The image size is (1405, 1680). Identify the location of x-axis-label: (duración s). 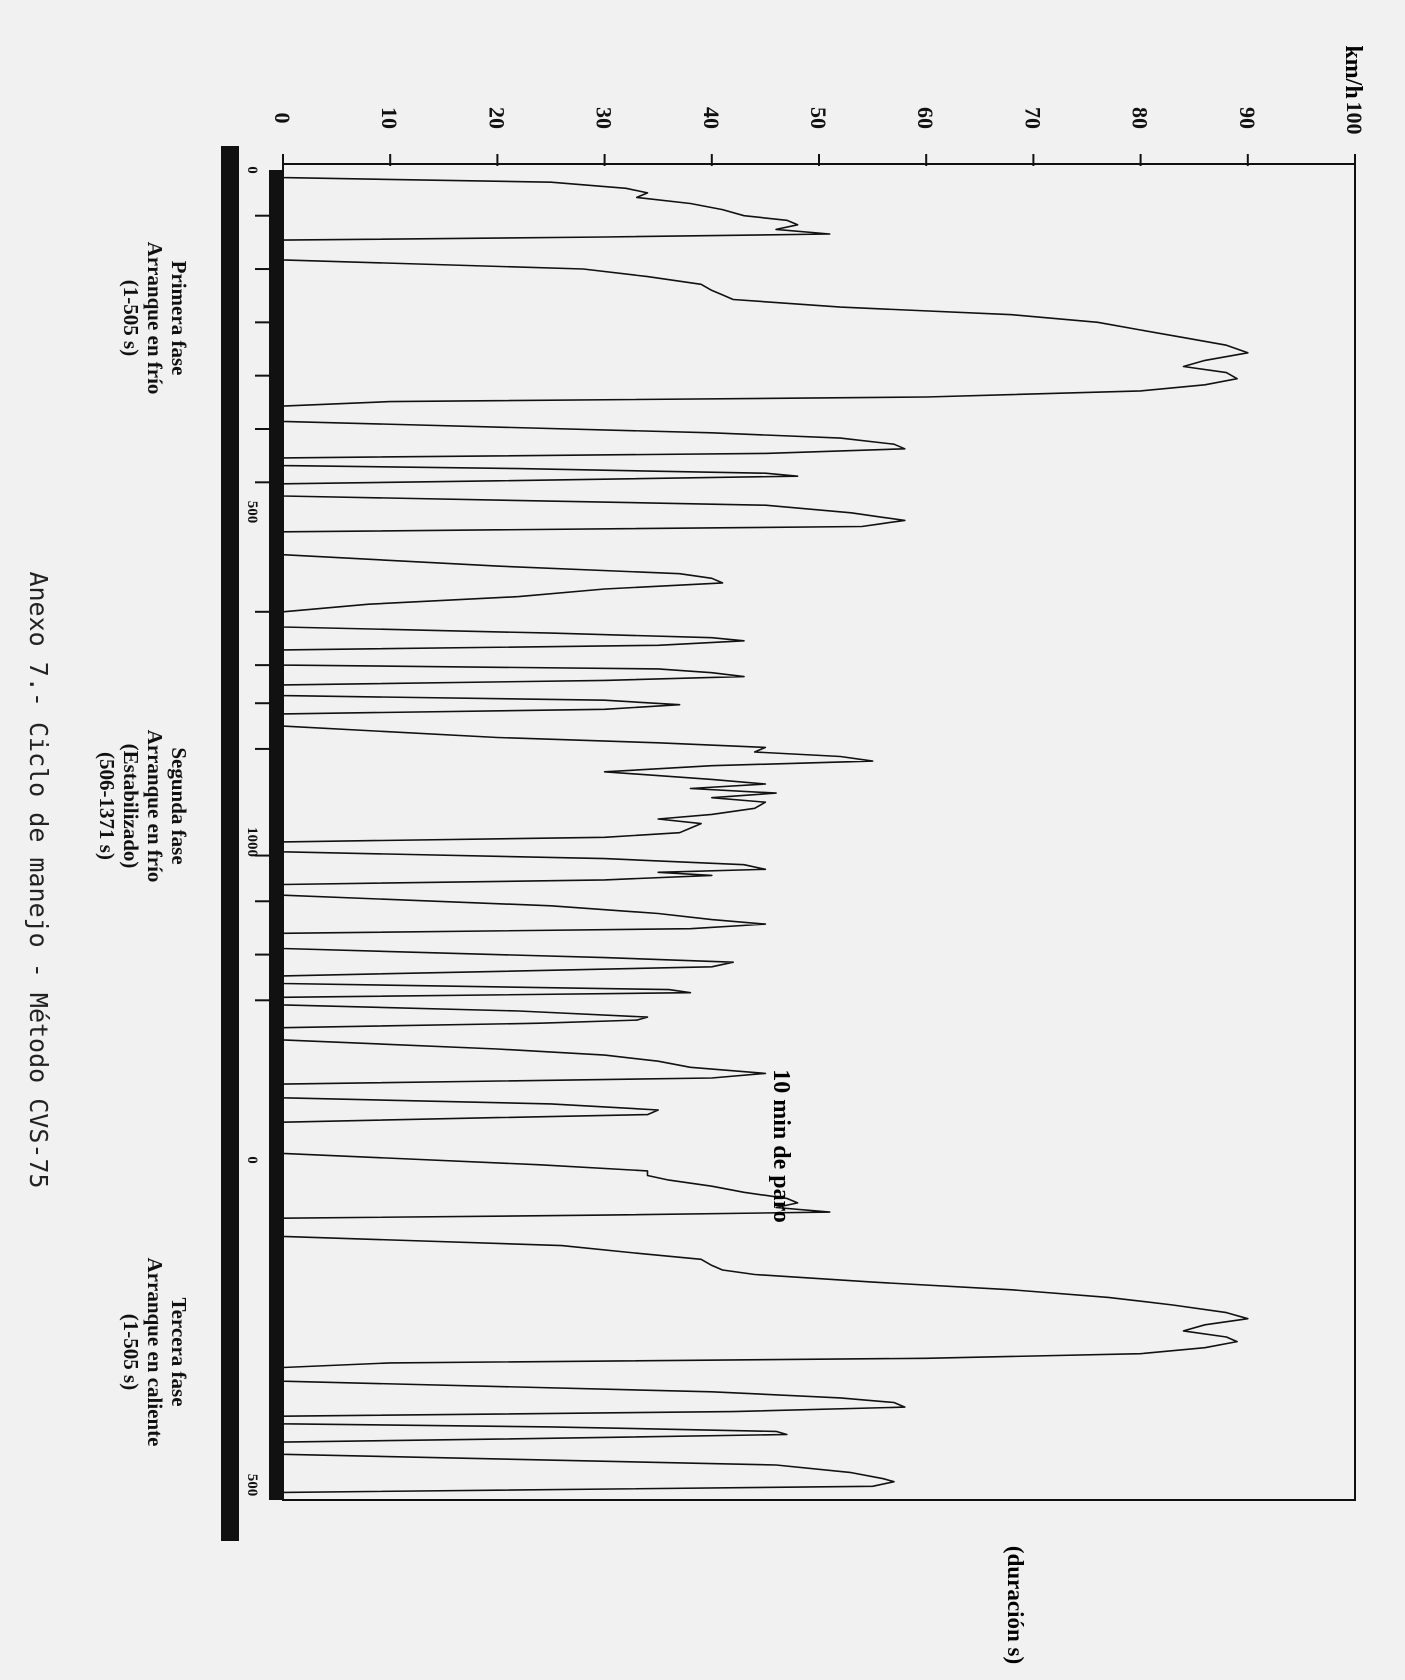
(1015, 1605).